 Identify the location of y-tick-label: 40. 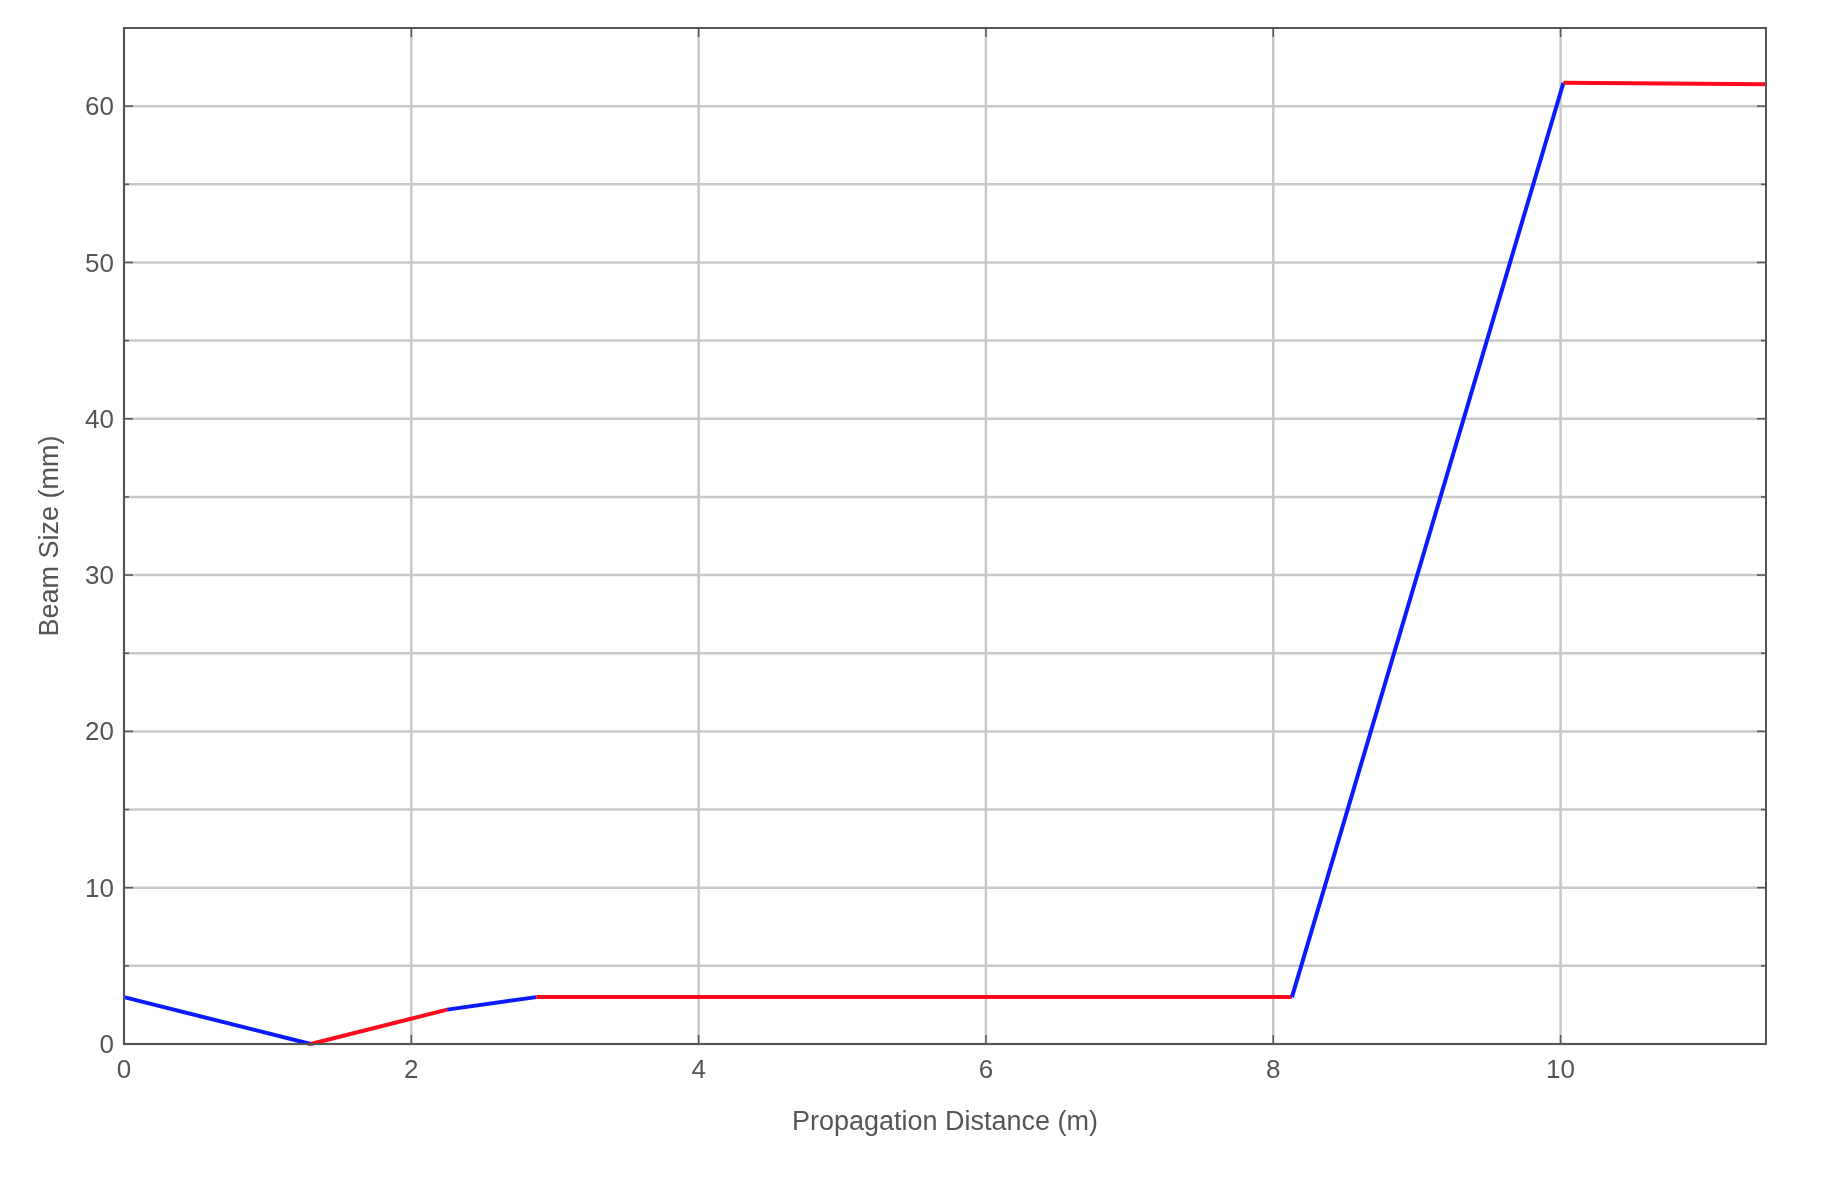
(99, 418).